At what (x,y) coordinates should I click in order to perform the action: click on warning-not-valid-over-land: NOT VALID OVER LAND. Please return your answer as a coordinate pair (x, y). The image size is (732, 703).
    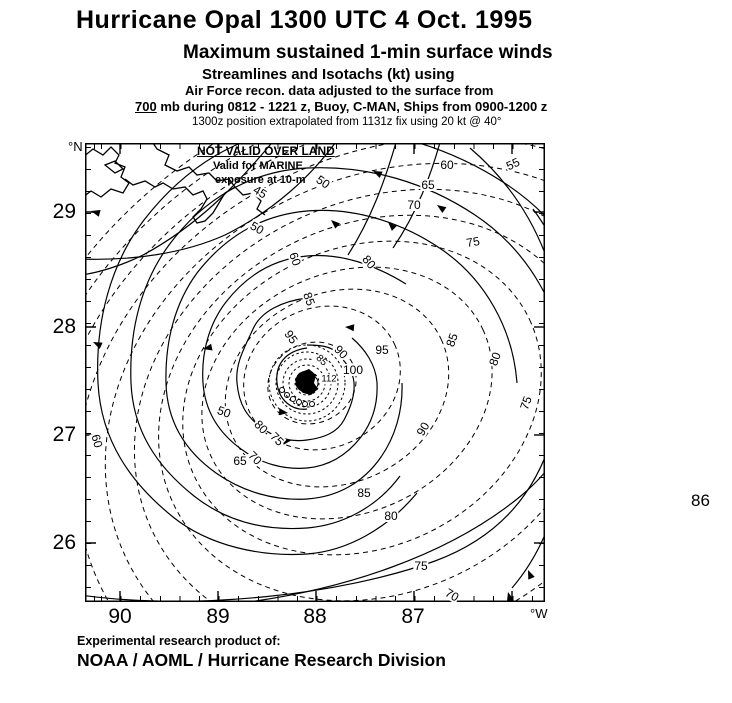
    Looking at the image, I should click on (266, 151).